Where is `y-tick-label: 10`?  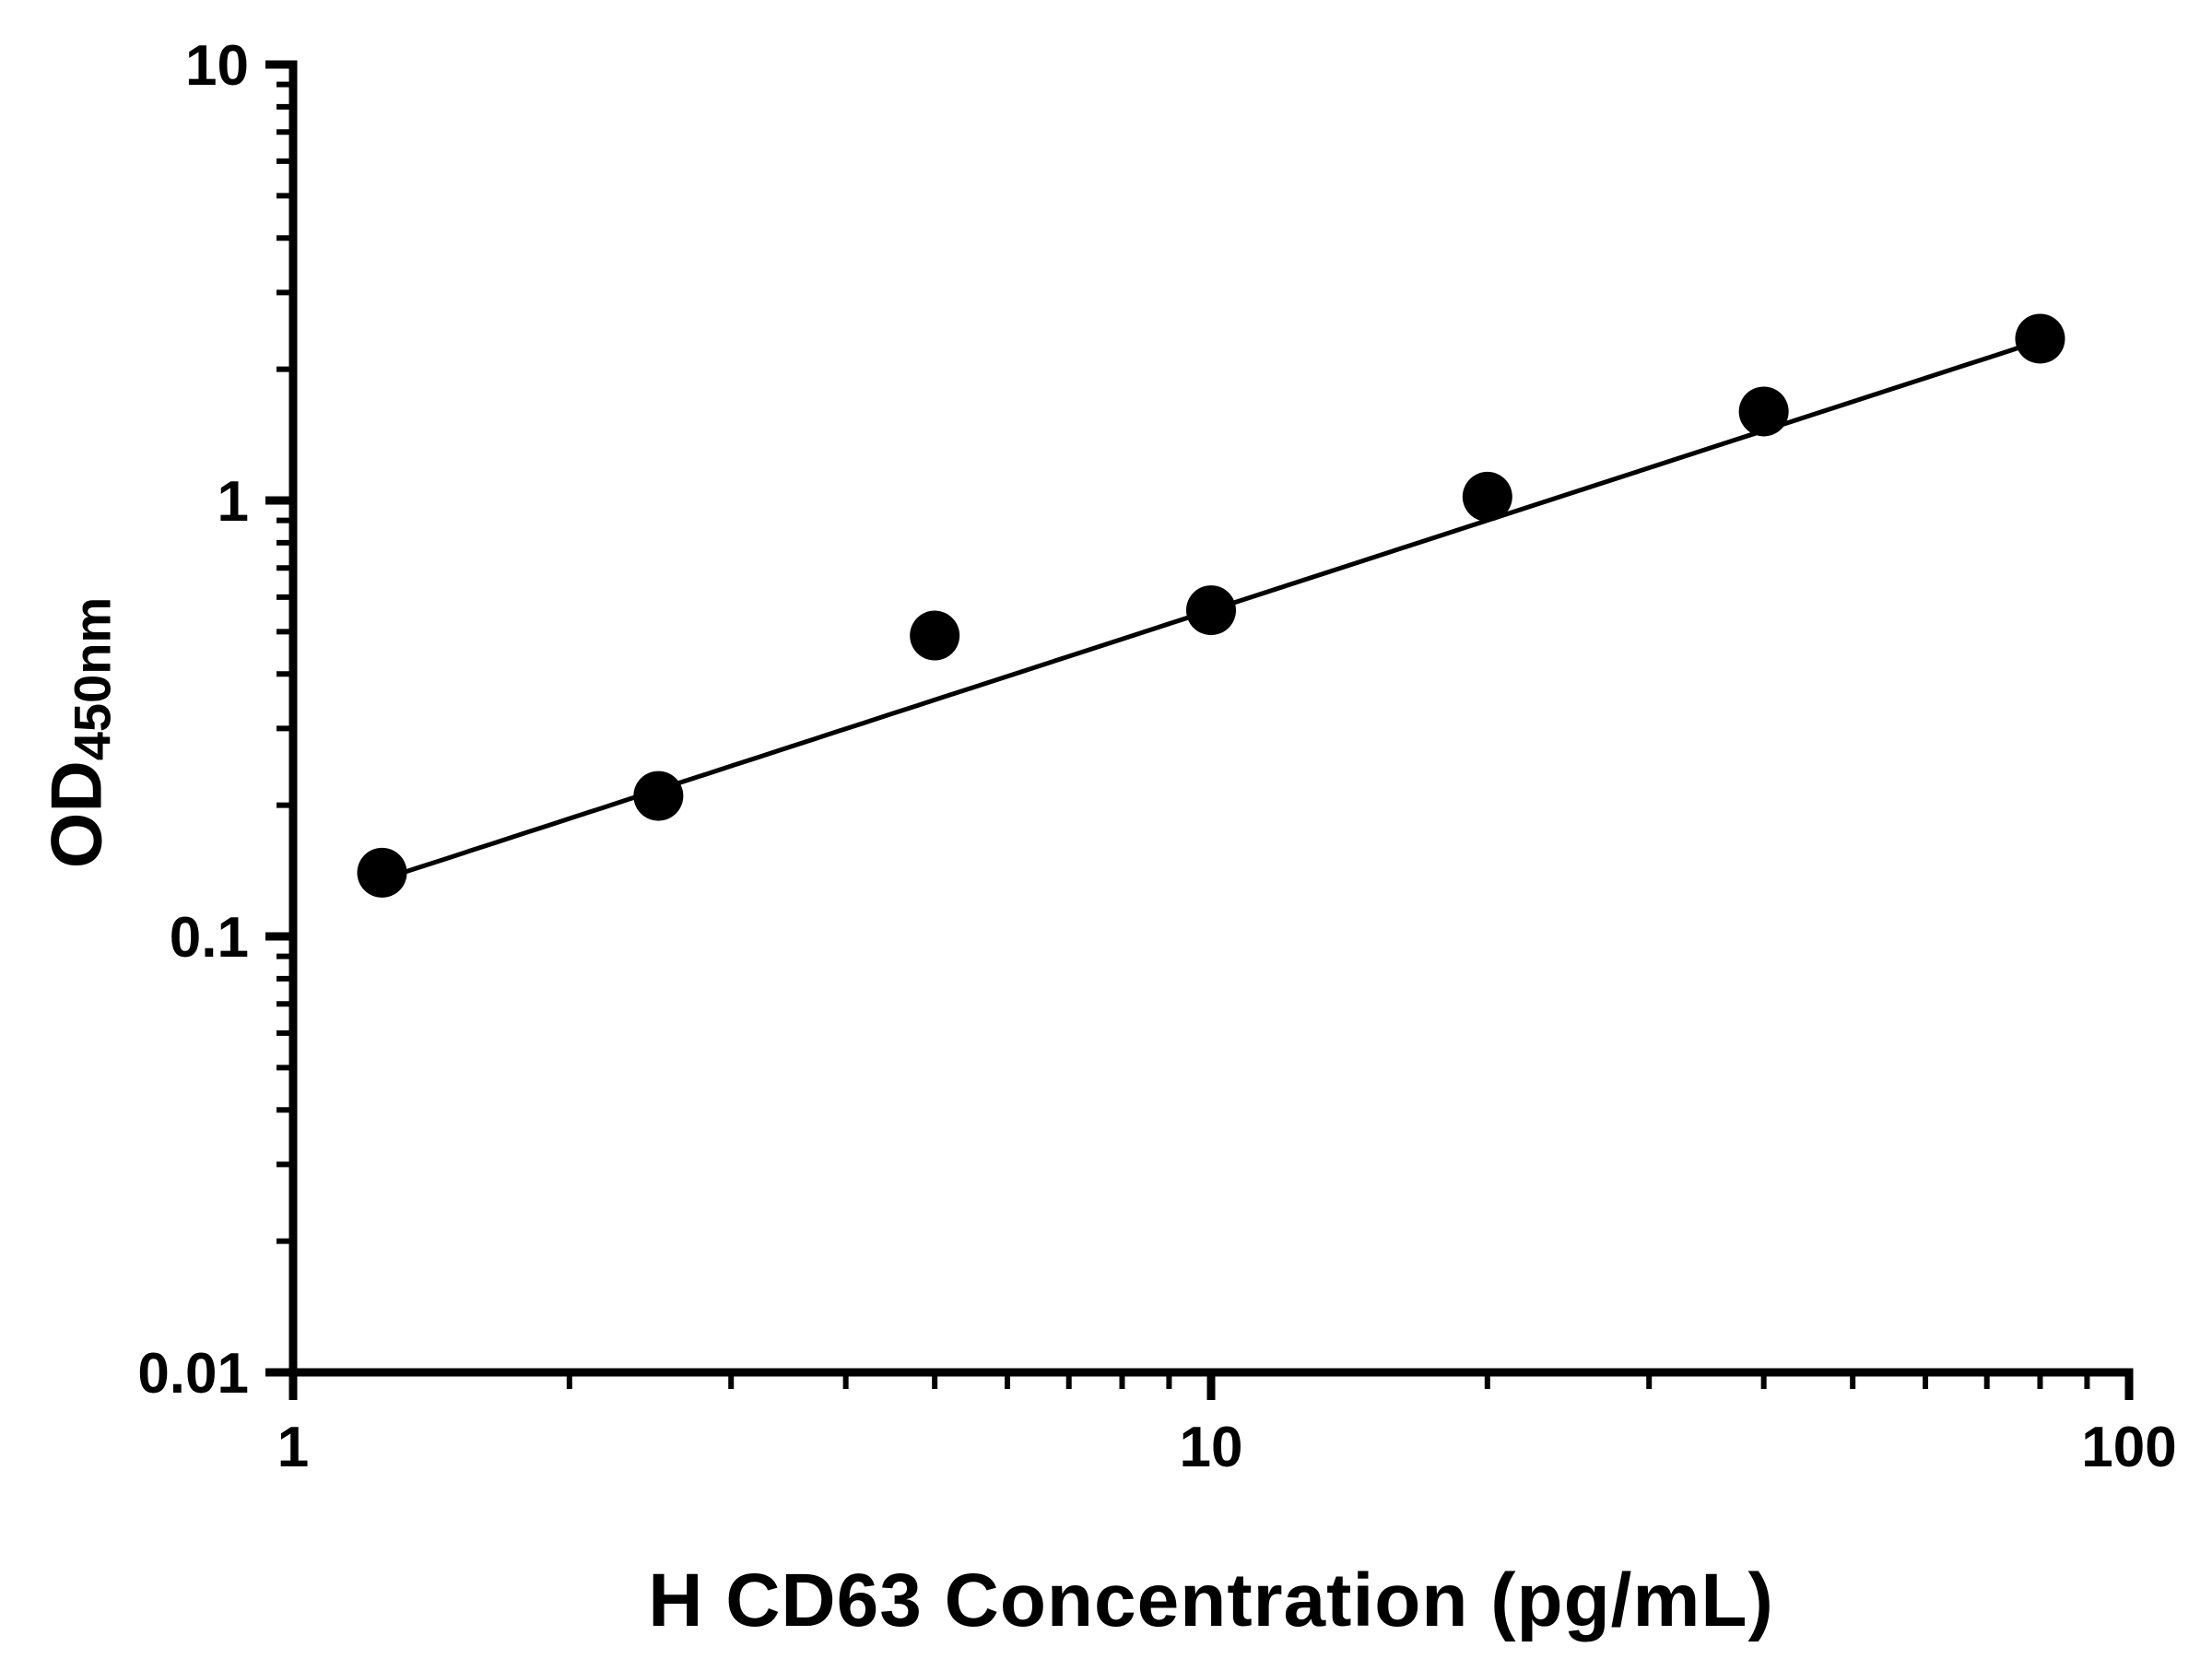
y-tick-label: 10 is located at coordinates (217, 66).